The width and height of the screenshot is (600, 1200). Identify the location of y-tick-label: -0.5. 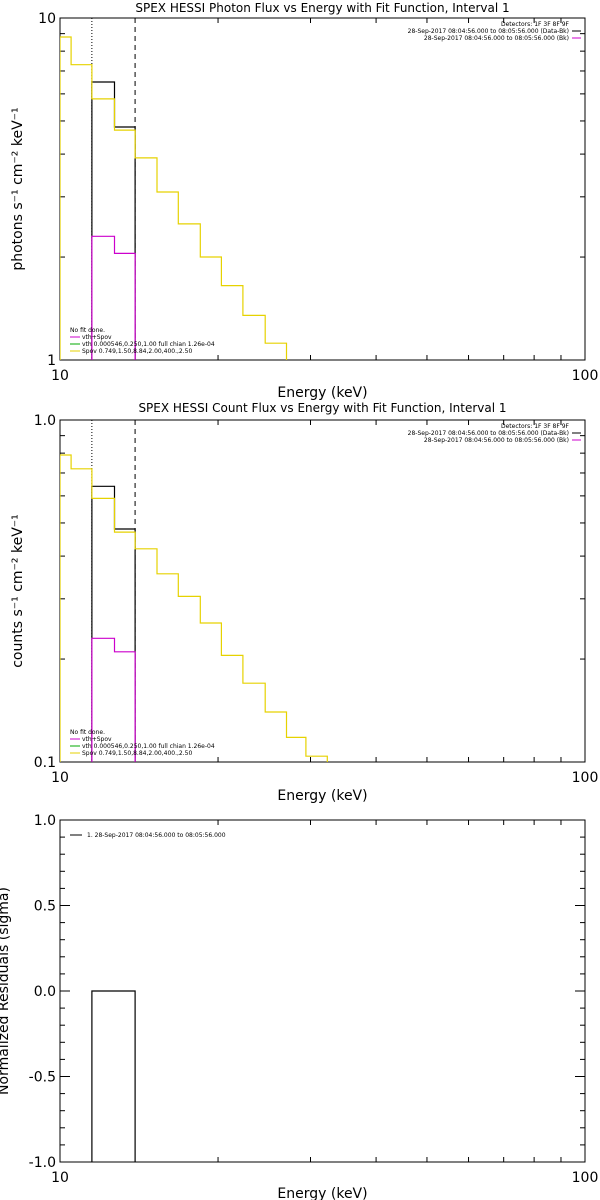
(42, 1078).